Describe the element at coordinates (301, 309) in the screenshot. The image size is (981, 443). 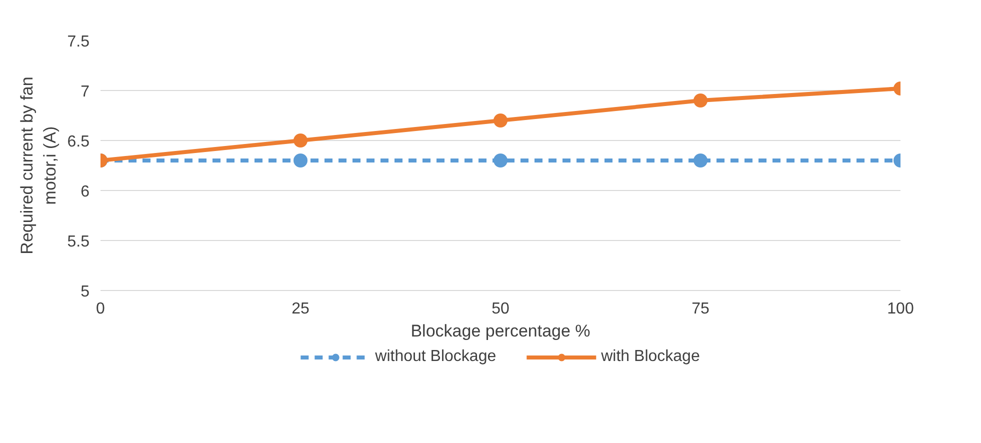
I see `x-tick-label: 25` at that location.